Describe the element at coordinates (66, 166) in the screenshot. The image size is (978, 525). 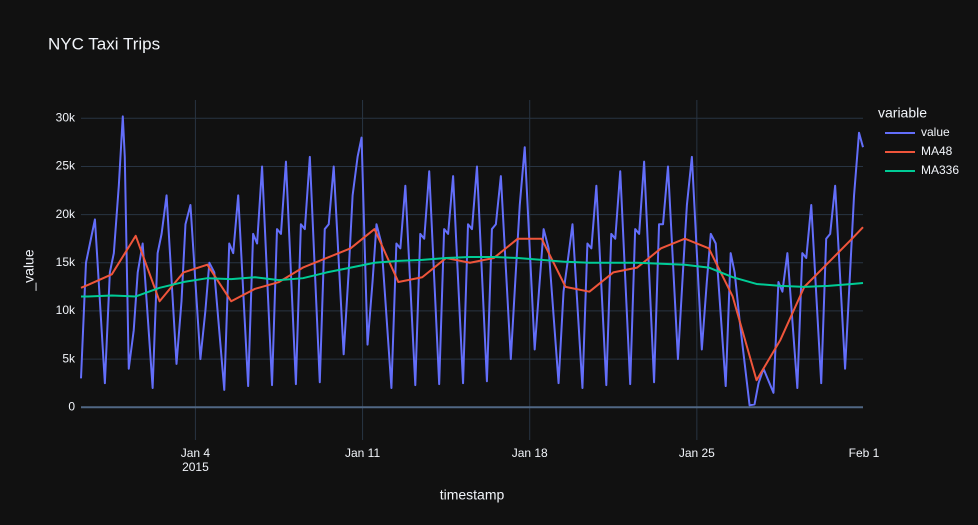
I see `y-tick-label: 25k` at that location.